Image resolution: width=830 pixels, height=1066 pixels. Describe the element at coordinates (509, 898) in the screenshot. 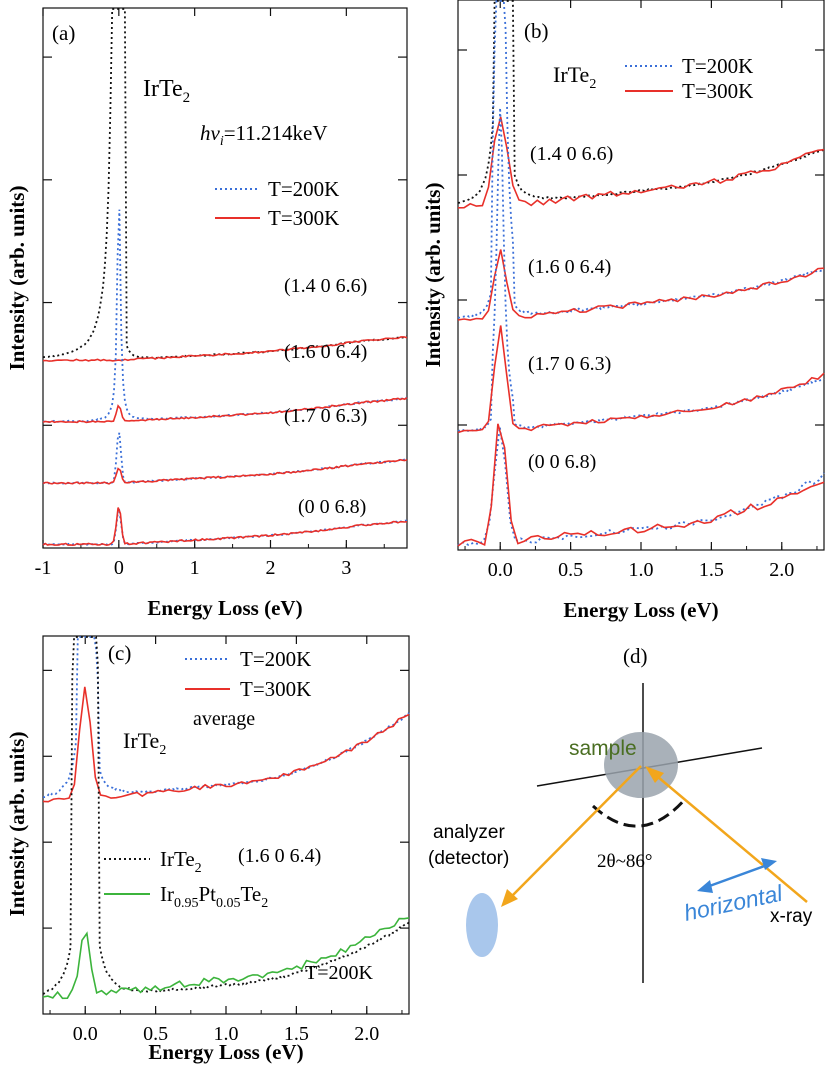

I see `scattered-arrowhead` at that location.